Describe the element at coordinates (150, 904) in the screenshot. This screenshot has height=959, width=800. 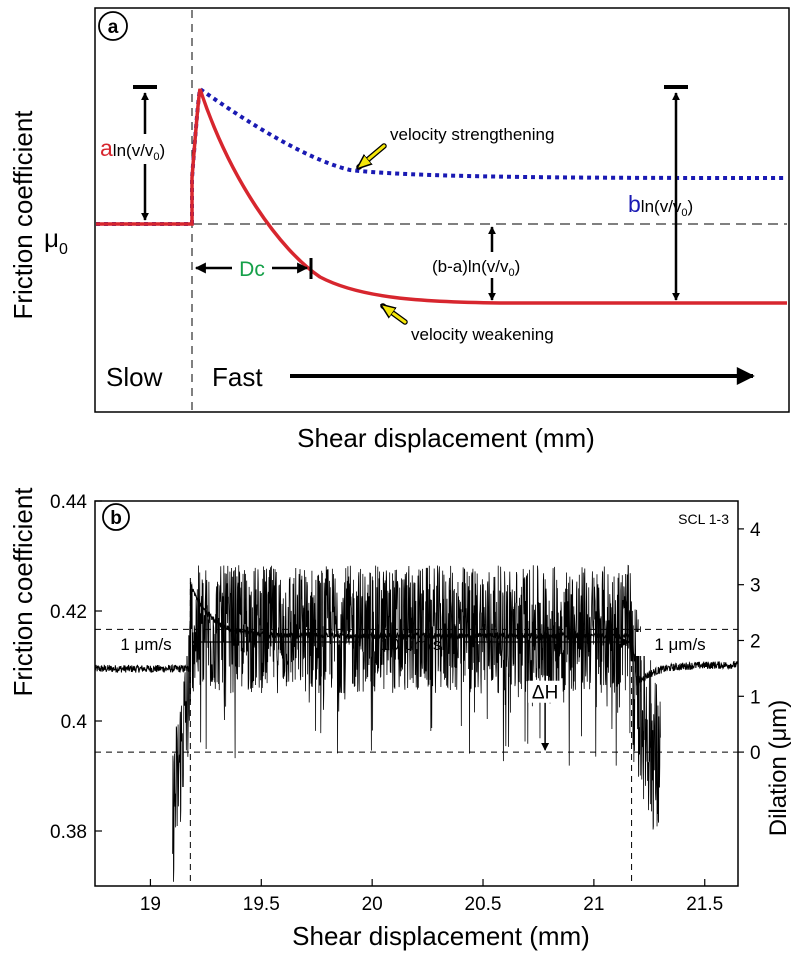
I see `x-tick-label-0: 19` at that location.